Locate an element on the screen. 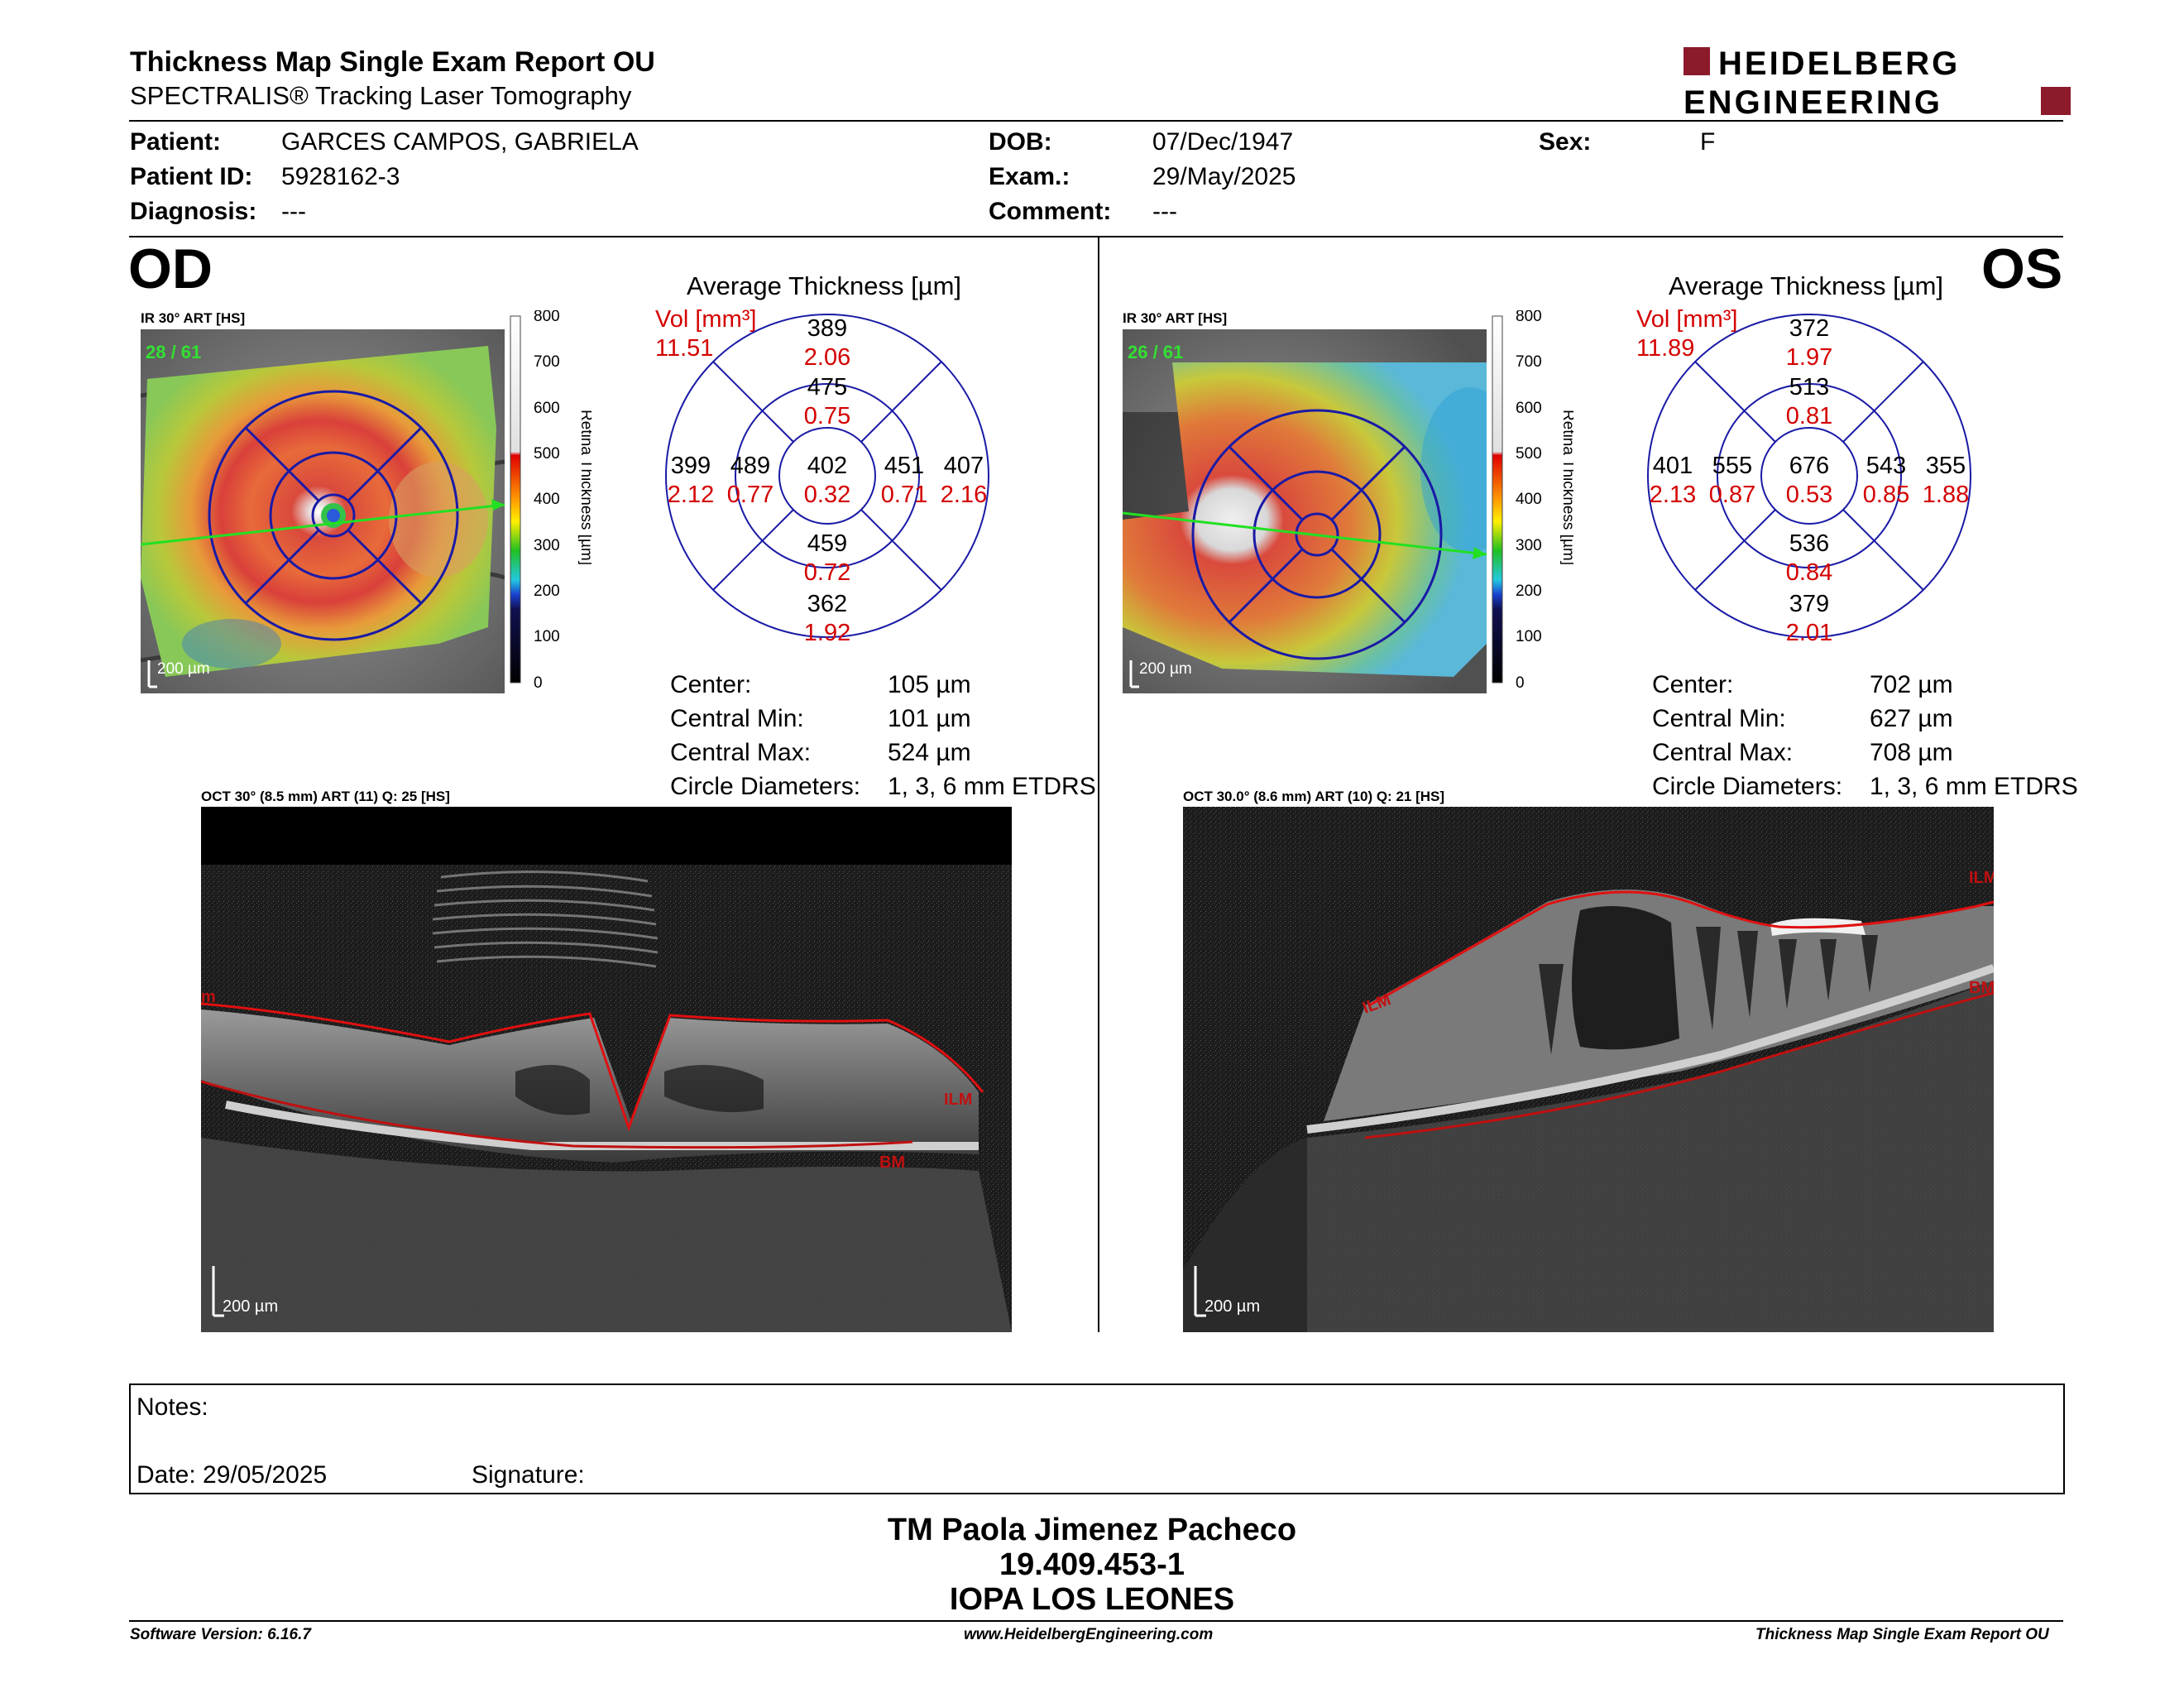 This screenshot has width=2184, height=1688. od-thickness-map: 28 / 61 200 µm is located at coordinates (323, 511).